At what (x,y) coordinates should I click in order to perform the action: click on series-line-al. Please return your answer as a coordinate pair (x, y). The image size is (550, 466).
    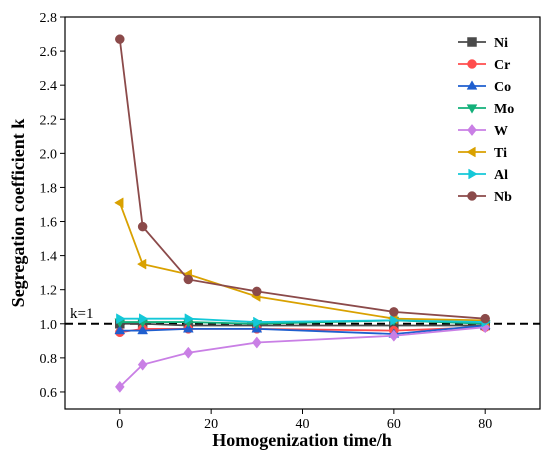
    Looking at the image, I should click on (302, 320).